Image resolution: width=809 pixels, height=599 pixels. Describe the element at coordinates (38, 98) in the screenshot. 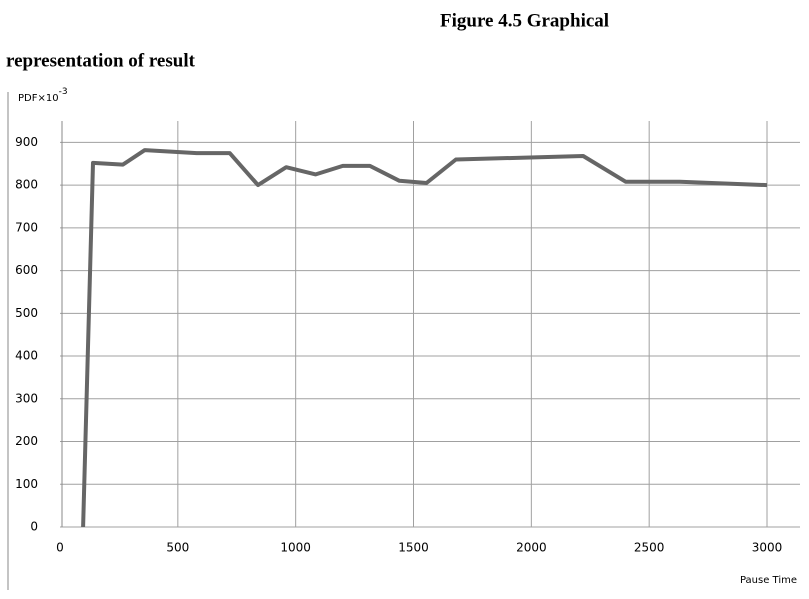

I see `y-axis-label-base: PDF×10` at that location.